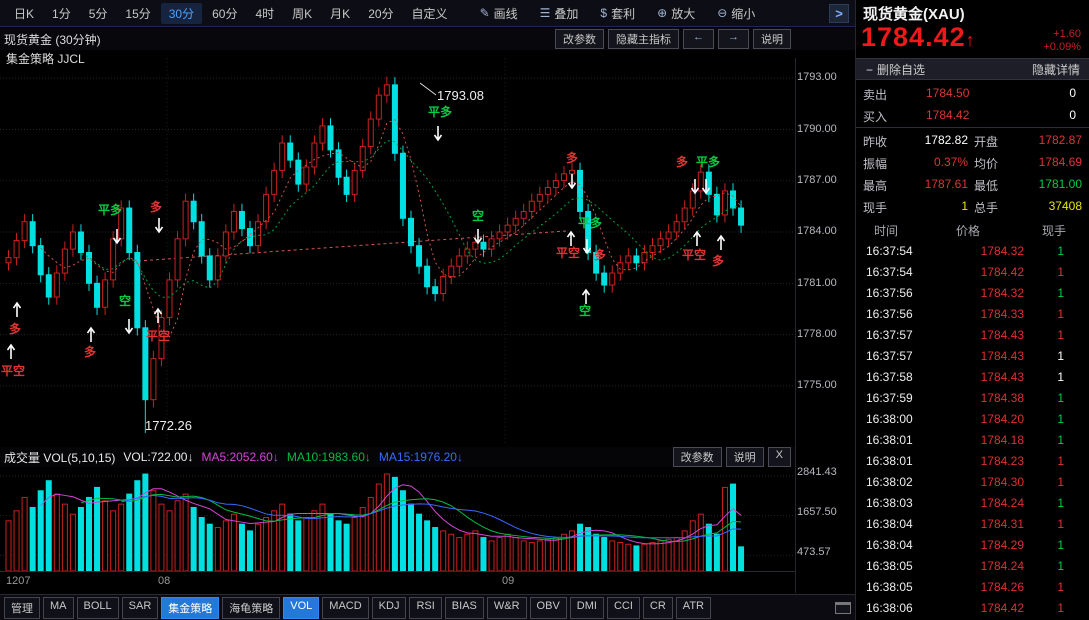  I want to click on next-button: →, so click(733, 39).